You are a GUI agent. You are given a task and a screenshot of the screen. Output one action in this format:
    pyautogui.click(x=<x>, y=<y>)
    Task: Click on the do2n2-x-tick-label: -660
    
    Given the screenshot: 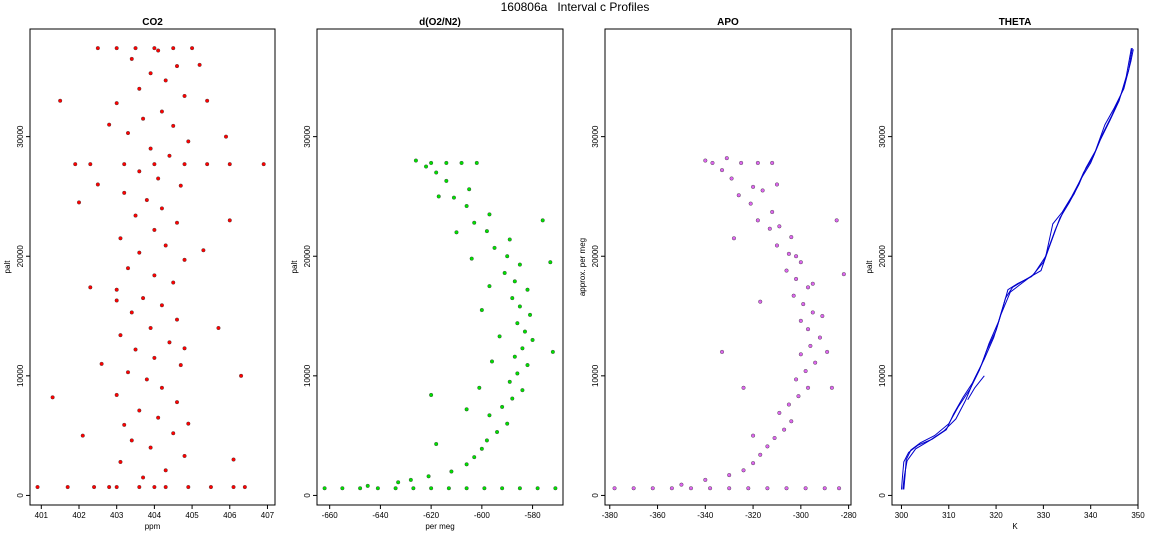 What is the action you would take?
    pyautogui.click(x=330, y=515)
    